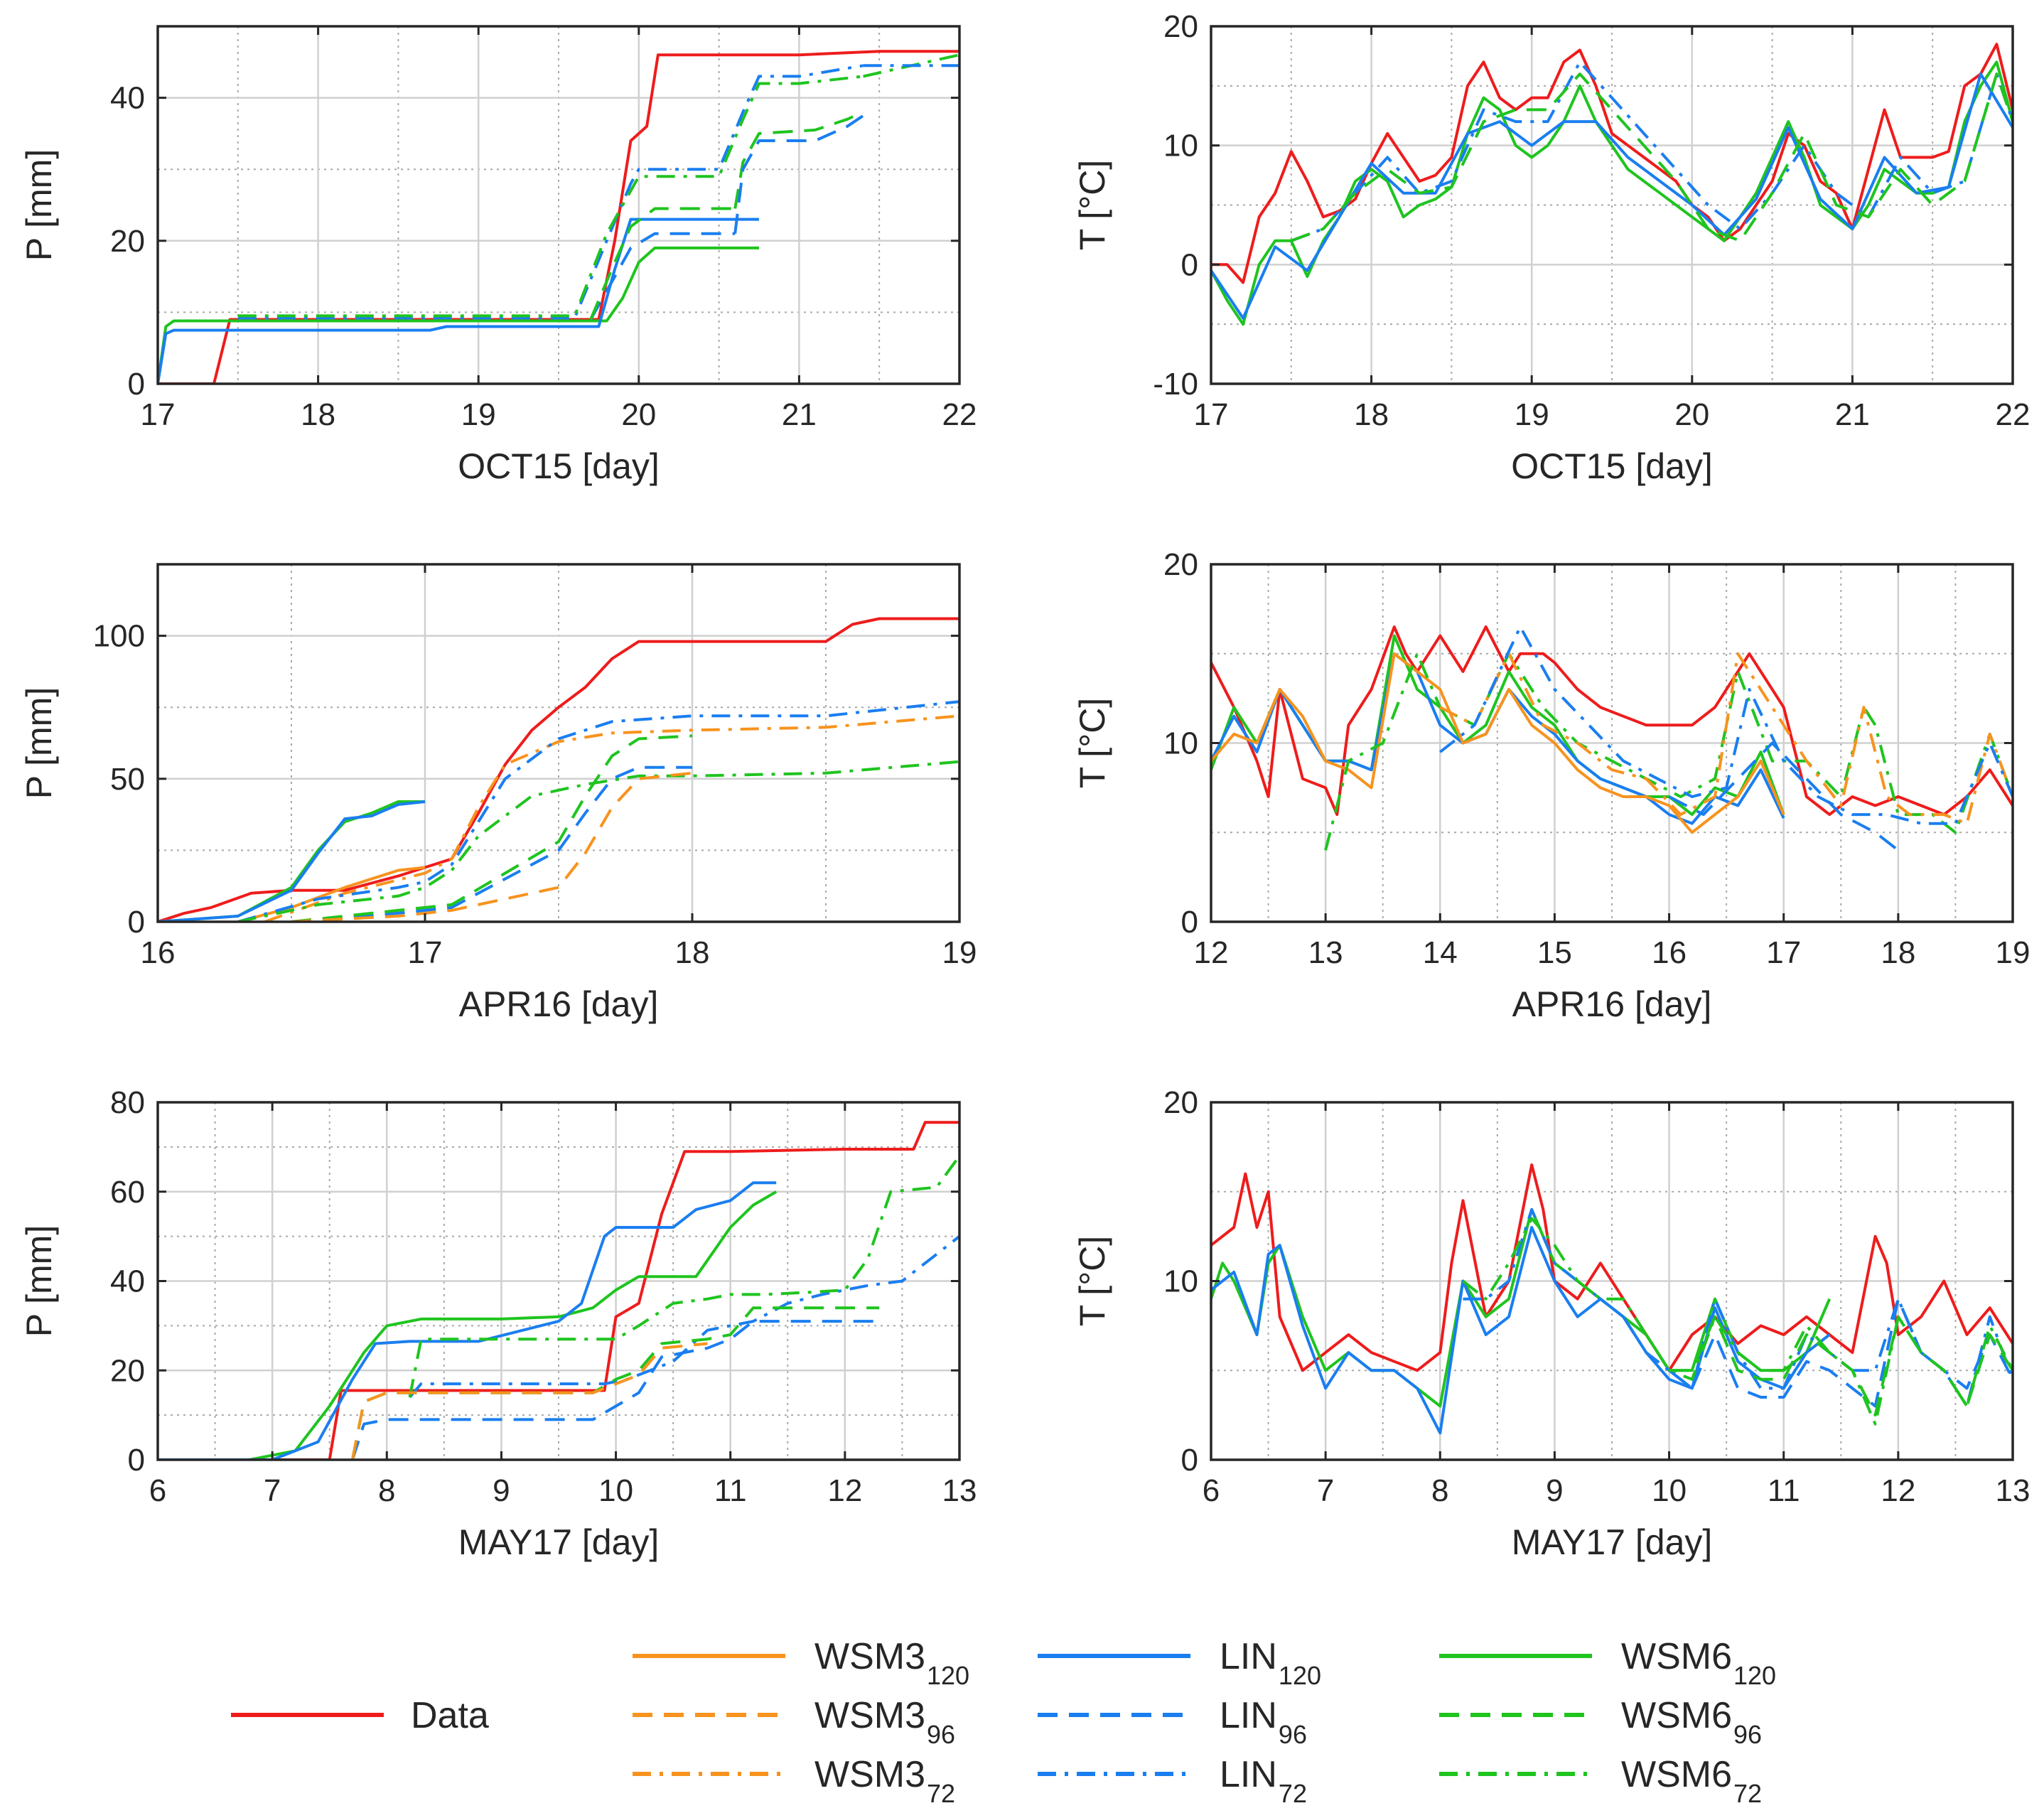 This screenshot has height=1813, width=2044. What do you see at coordinates (119, 636) in the screenshot?
I see `y-tick-label: 100` at bounding box center [119, 636].